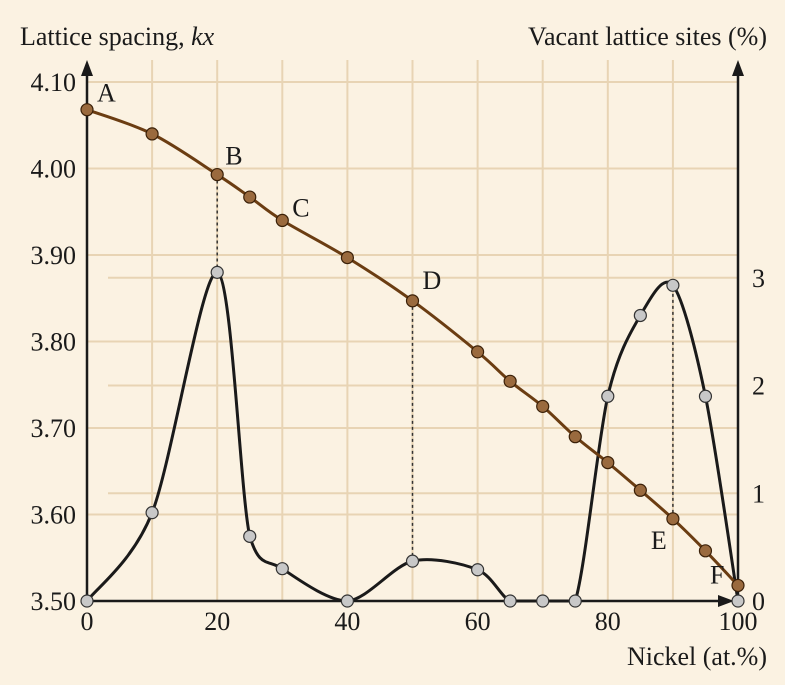 This screenshot has width=785, height=685. Describe the element at coordinates (659, 540) in the screenshot. I see `annotation-label: E` at that location.